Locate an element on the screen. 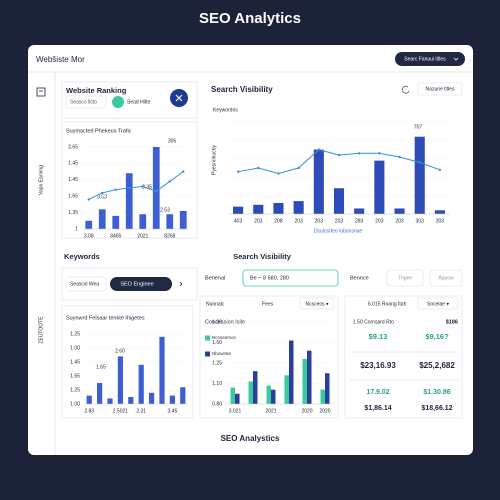 The height and width of the screenshot is (500, 500). button-b-label: Appow is located at coordinates (446, 278).